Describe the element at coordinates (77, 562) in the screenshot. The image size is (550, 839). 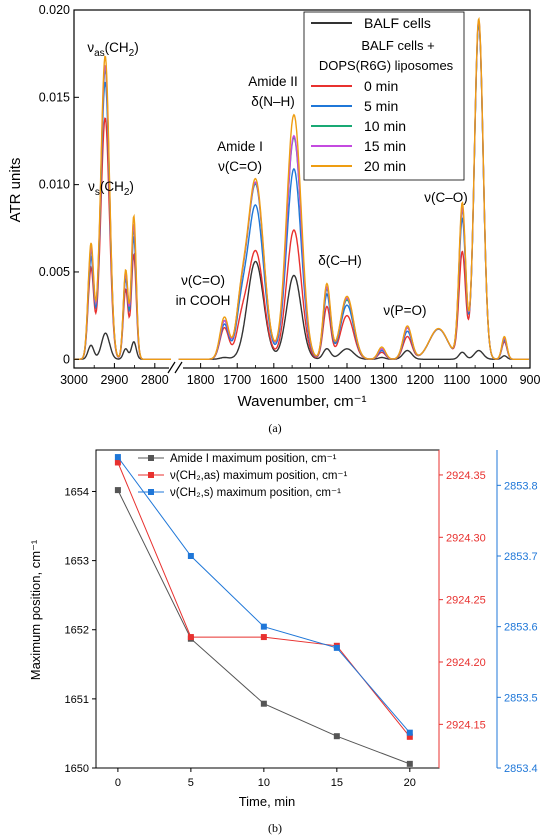
I see `y-left-tick-label: 1653` at that location.